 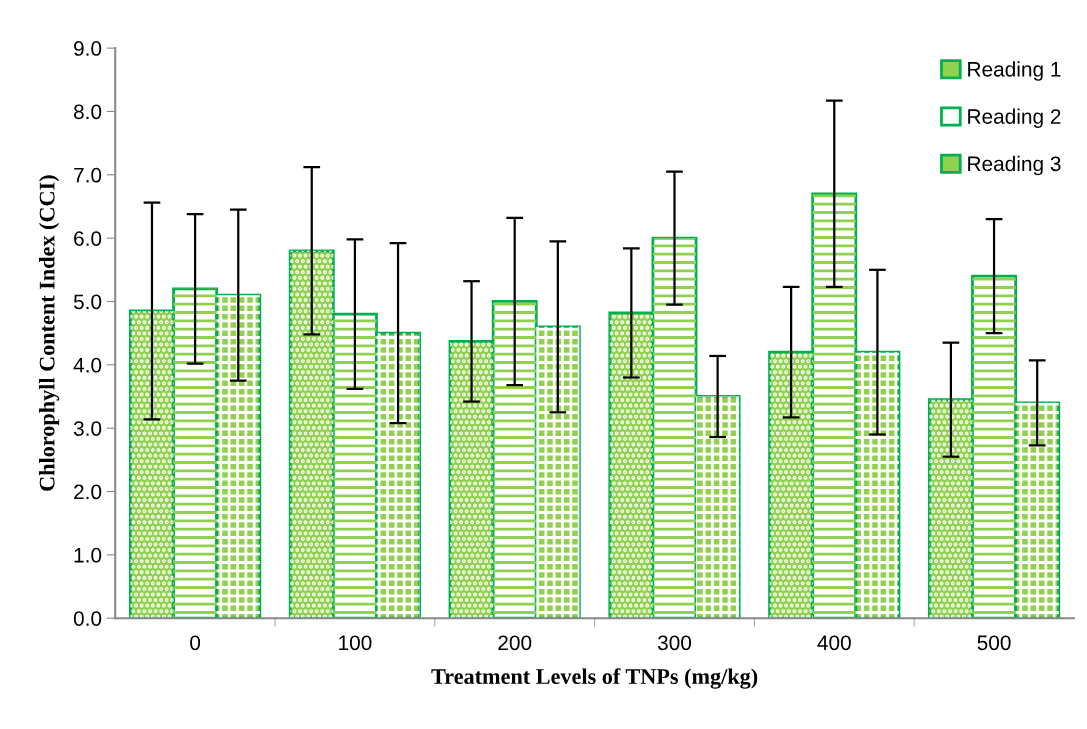 I want to click on y-tick-label: 5.0, so click(x=87, y=302).